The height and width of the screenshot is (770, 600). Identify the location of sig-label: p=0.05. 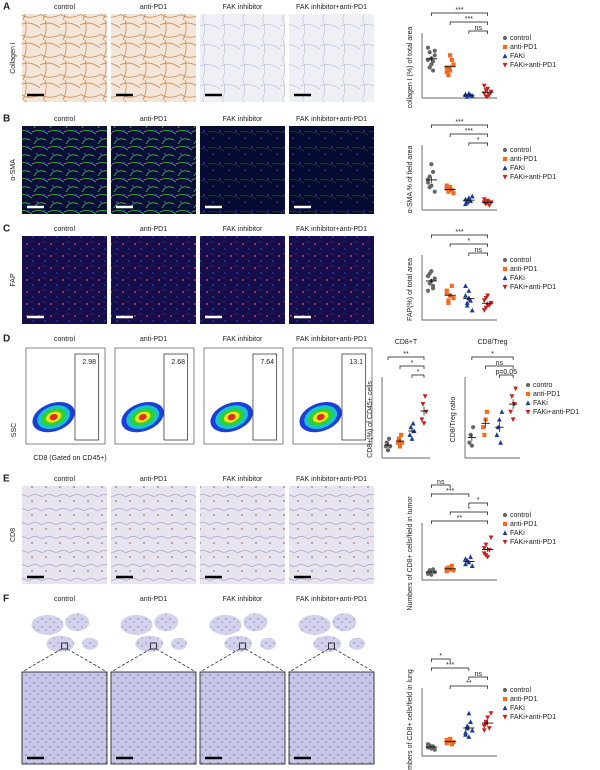
(506, 372).